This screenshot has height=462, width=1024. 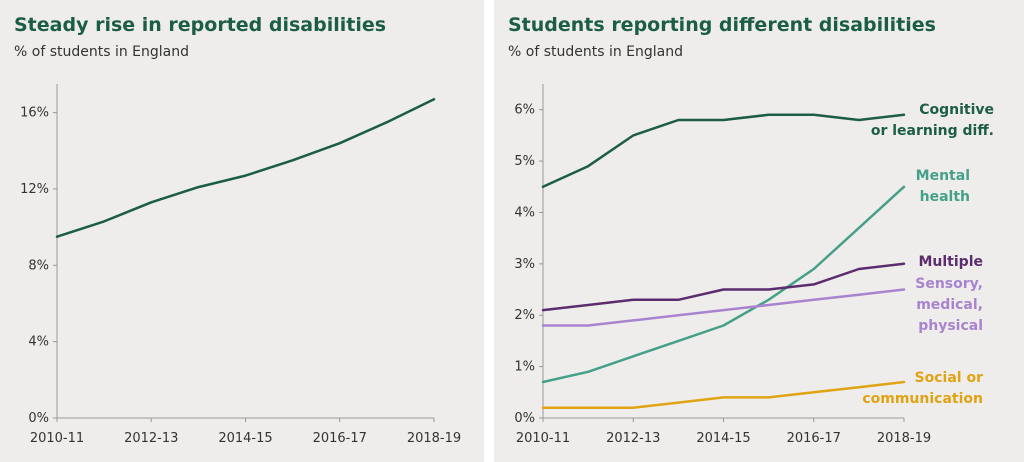 I want to click on series-label: or learning diff., so click(x=932, y=131).